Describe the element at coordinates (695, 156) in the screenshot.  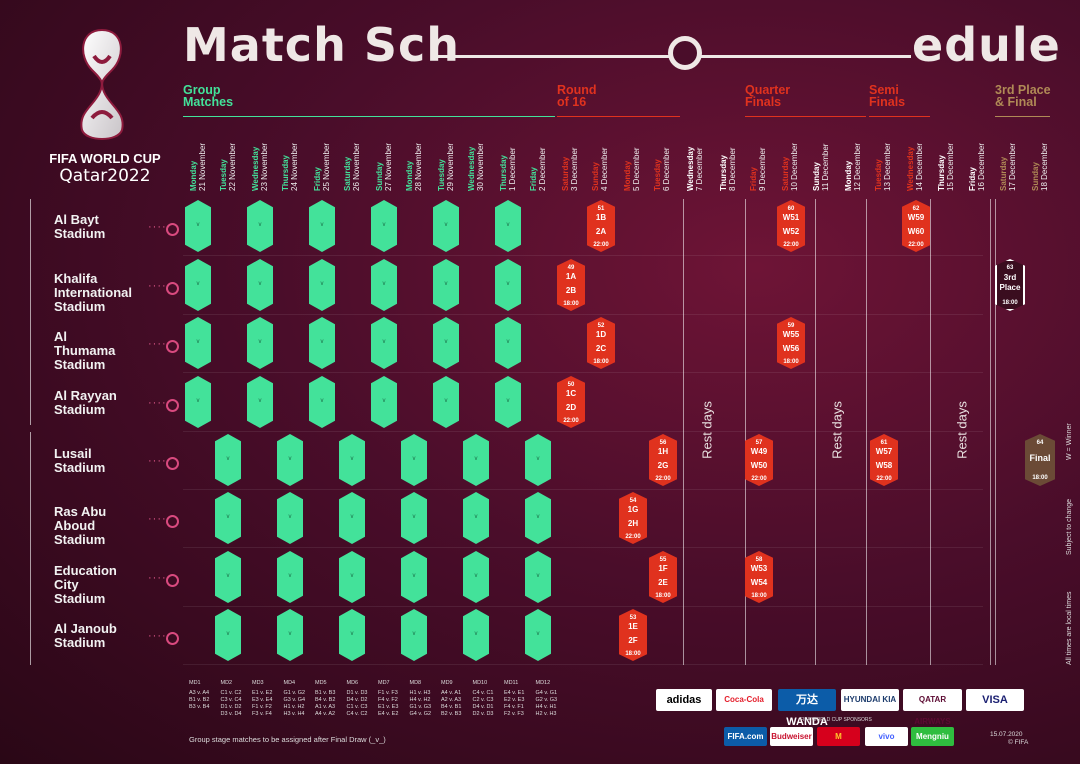
I see `day-header: Wednesday 7 December` at that location.